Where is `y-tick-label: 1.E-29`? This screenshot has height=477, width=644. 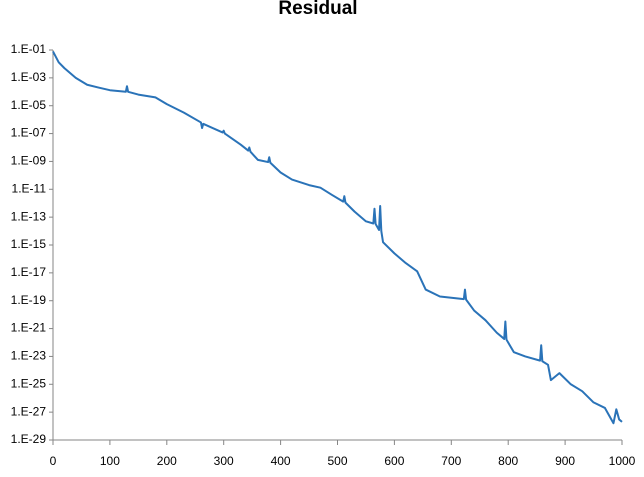 y-tick-label: 1.E-29 is located at coordinates (29, 439).